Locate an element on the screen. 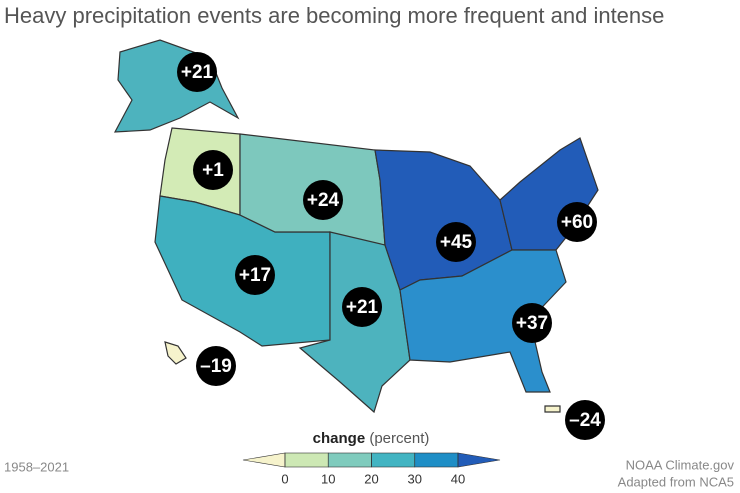  legend-title: change (percent) is located at coordinates (371, 438).